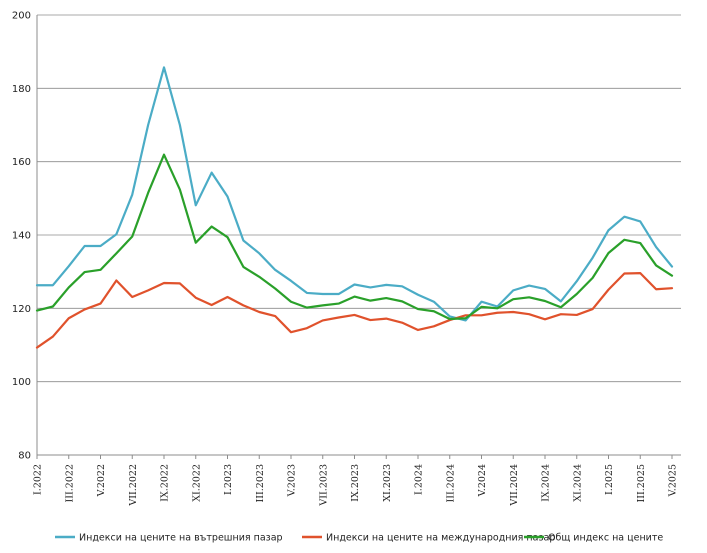 This screenshot has height=553, width=707. I want to click on legend-label-1: Индекси на цените на вътрешния пазар, so click(181, 538).